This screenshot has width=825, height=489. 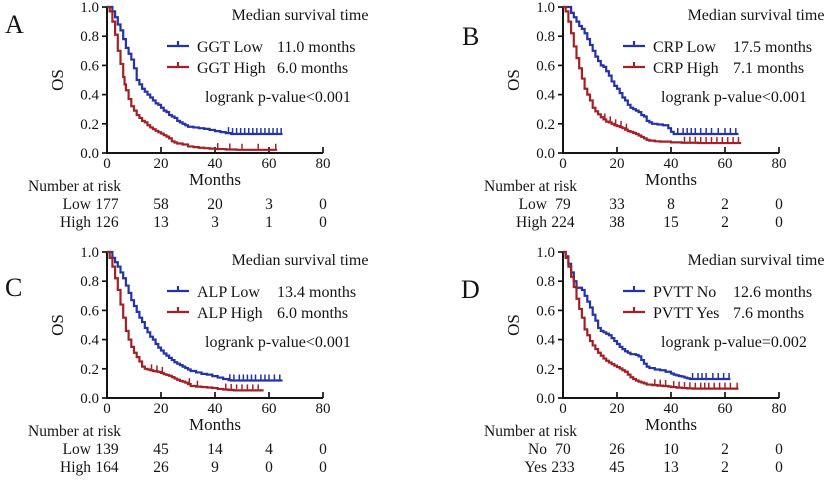 What do you see at coordinates (470, 289) in the screenshot?
I see `panel-label: D` at bounding box center [470, 289].